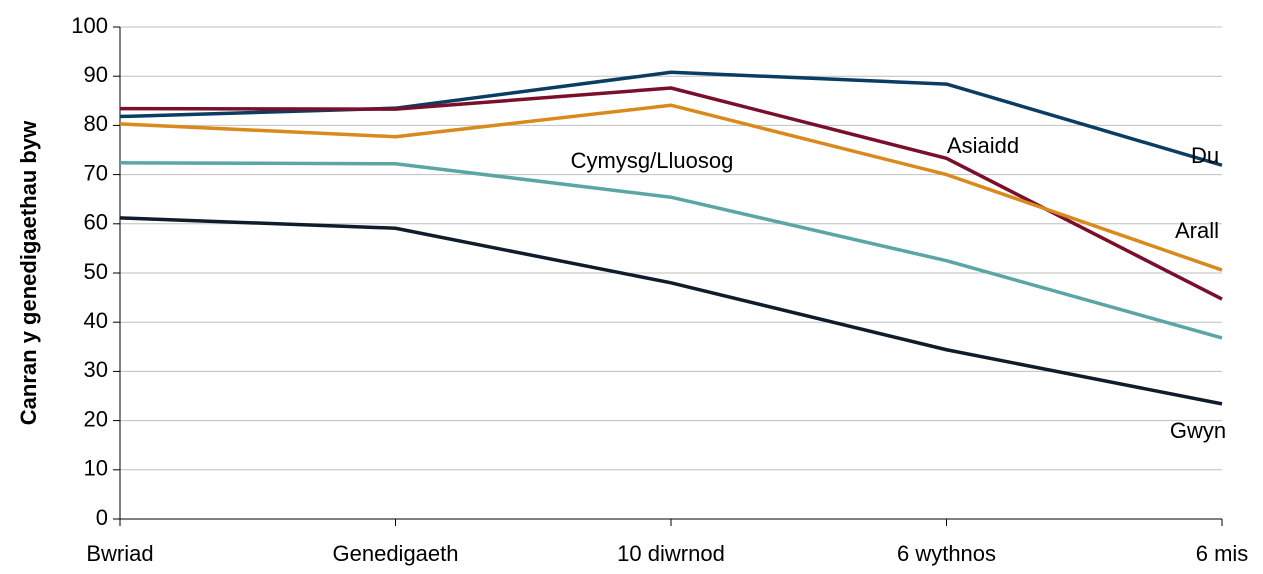  Describe the element at coordinates (96, 123) in the screenshot. I see `y-tick-label: 80` at that location.